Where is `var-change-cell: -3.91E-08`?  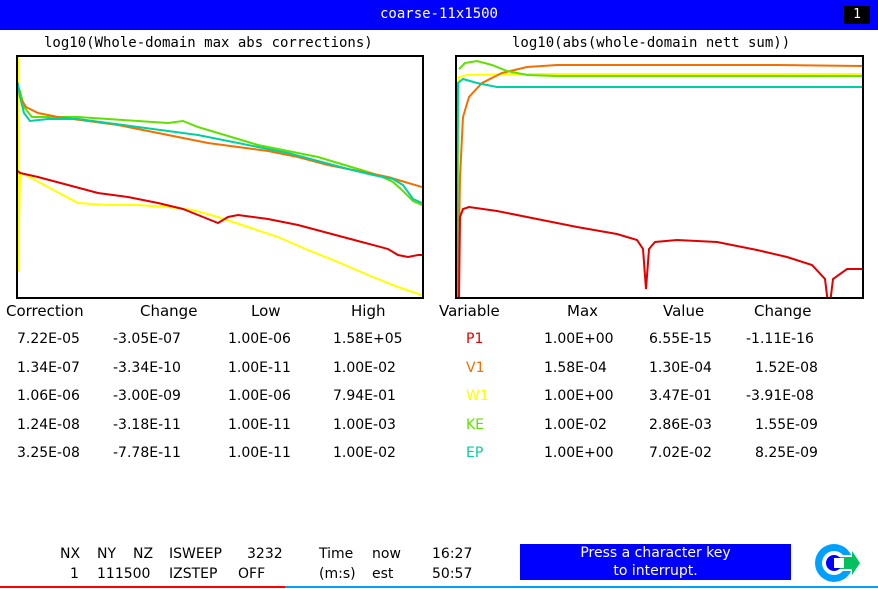
var-change-cell: -3.91E-08 is located at coordinates (780, 396).